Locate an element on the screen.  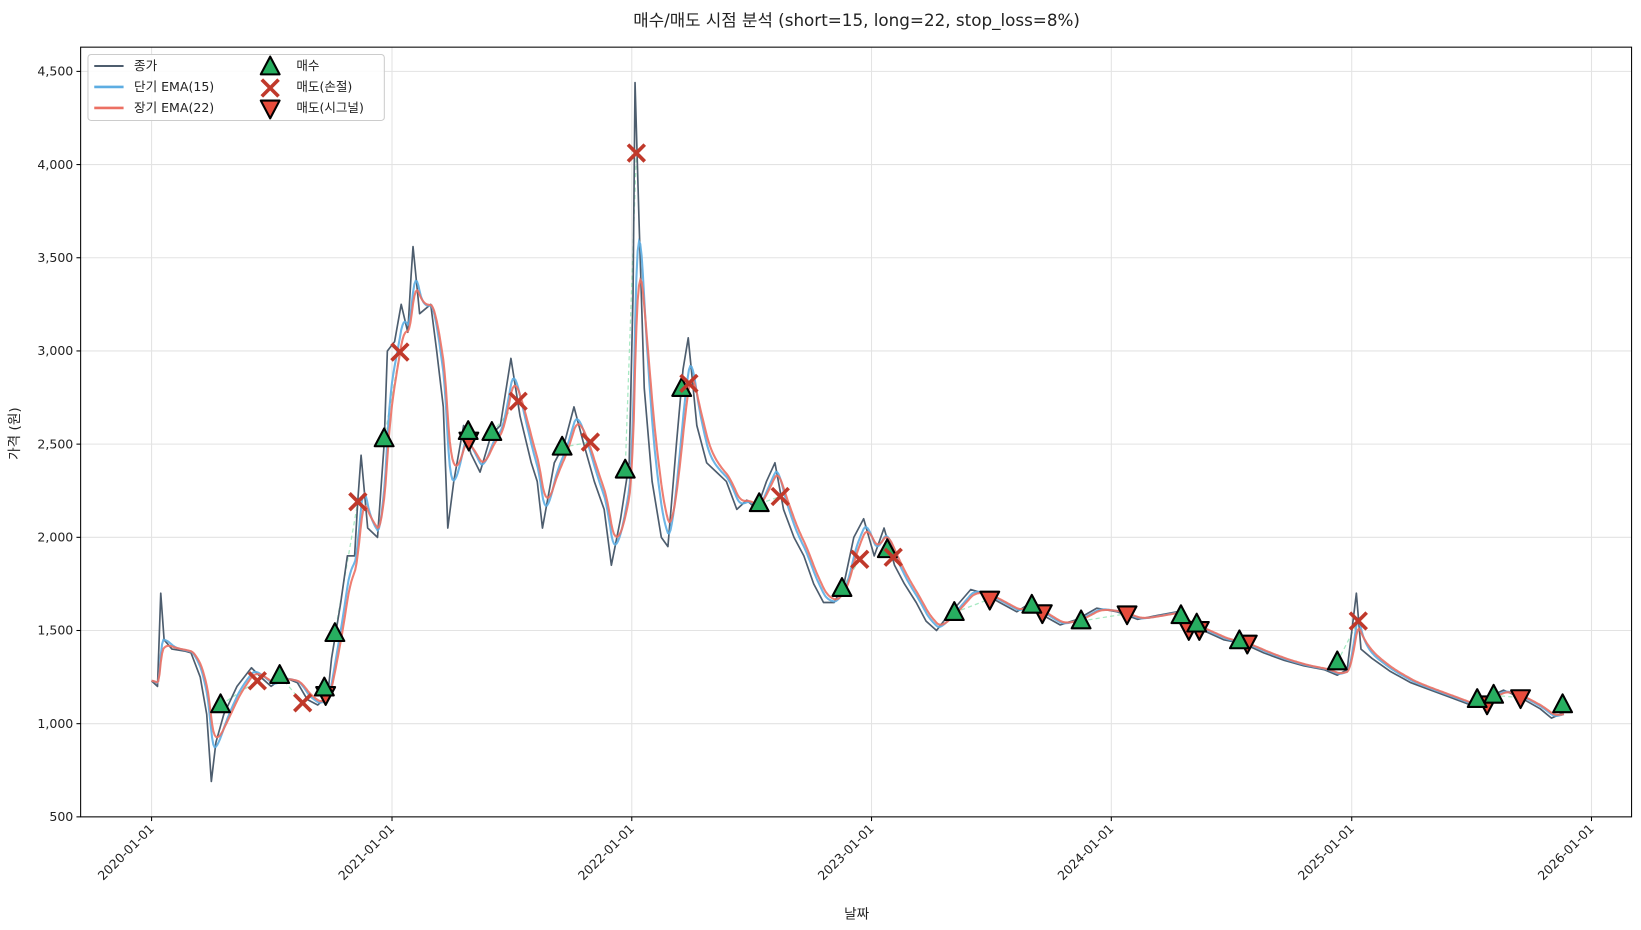
y-tick-label: 1,000 is located at coordinates (55, 723).